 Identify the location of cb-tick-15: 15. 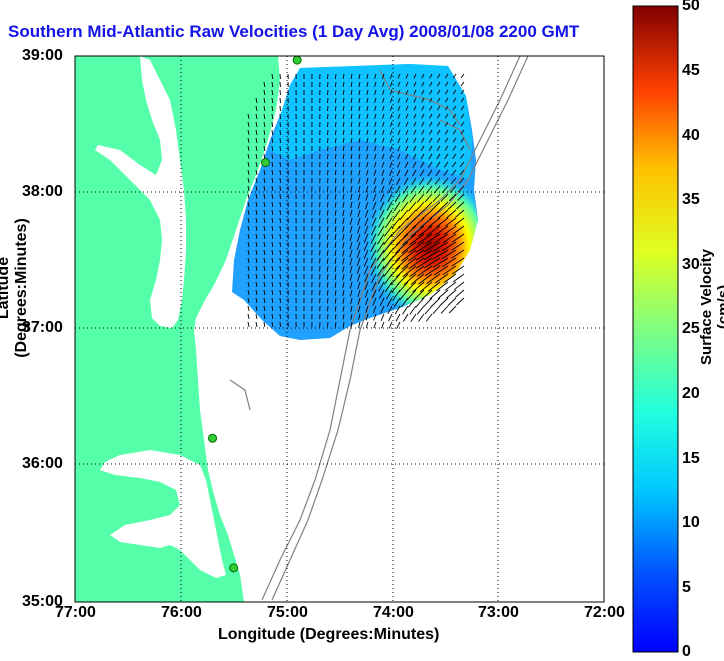
(691, 459).